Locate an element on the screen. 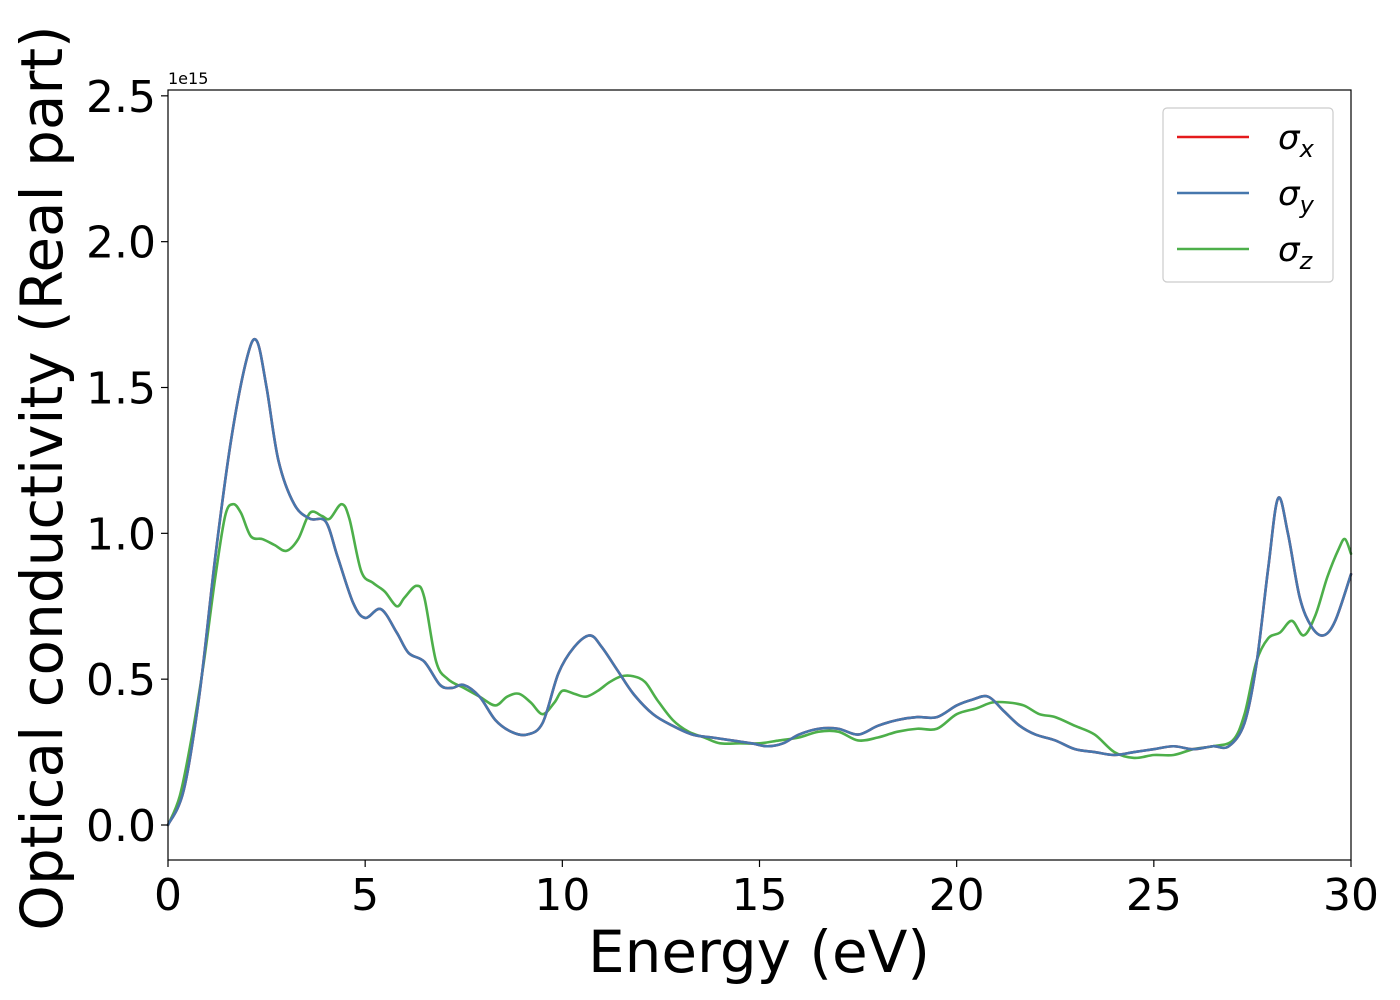 This screenshot has height=1000, width=1400. y-axis-title: Optical conductivity (Real part) is located at coordinates (42, 477).